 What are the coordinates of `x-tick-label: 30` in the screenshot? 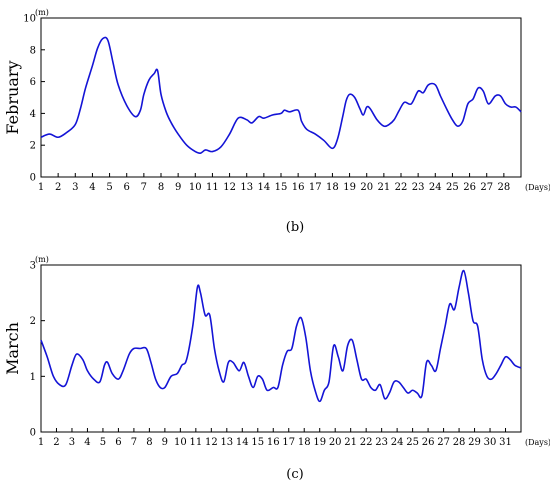 It's located at (490, 442).